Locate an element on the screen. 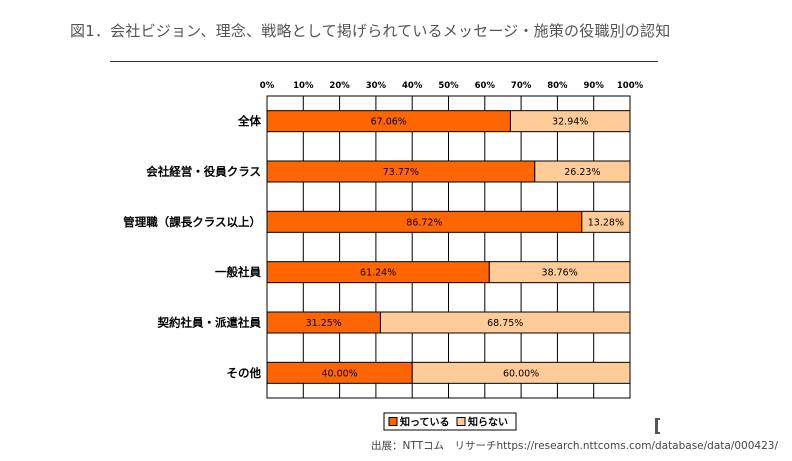 This screenshot has width=792, height=461. bracket-icon is located at coordinates (657, 426).